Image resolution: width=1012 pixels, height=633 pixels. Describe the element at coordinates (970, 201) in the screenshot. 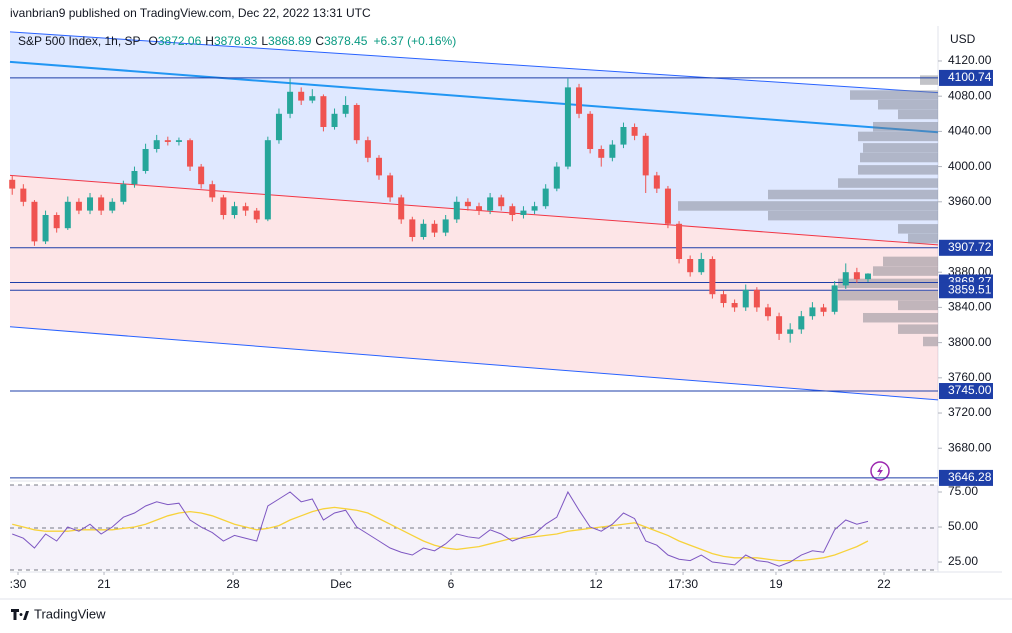

I see `y-tick-label: 3960.00` at that location.